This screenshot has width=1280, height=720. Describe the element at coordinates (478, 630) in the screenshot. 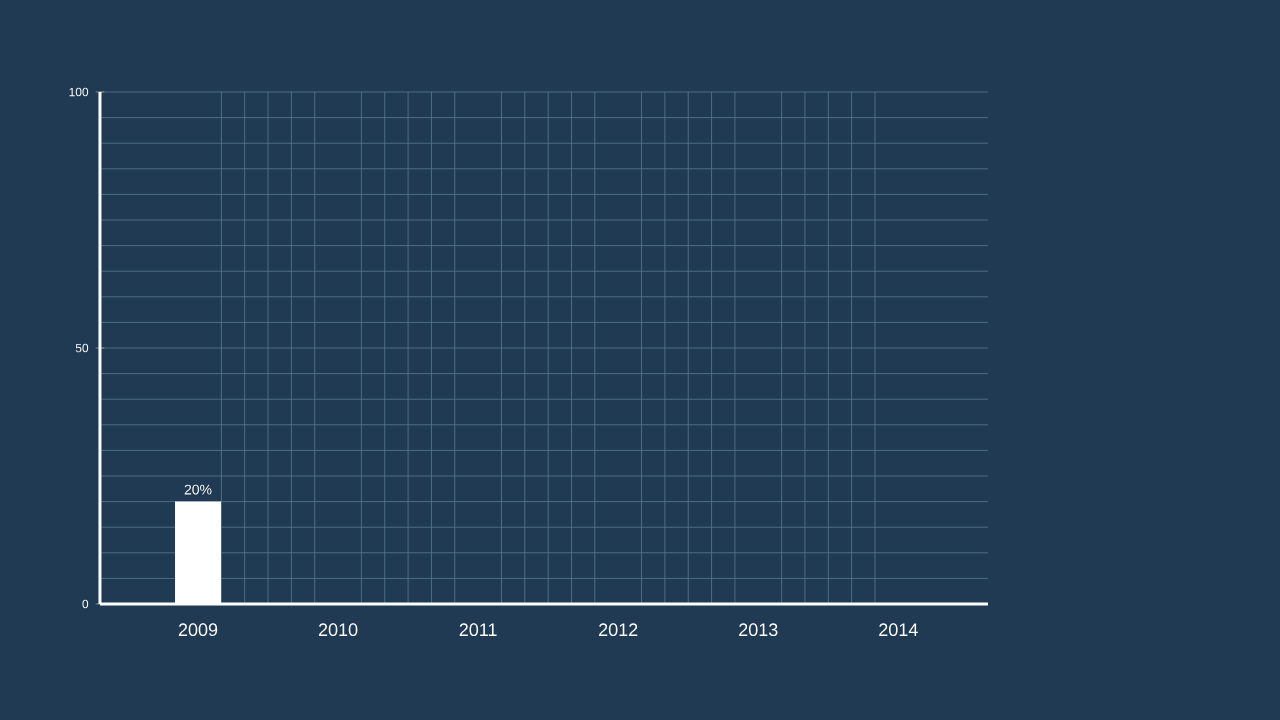

I see `x-tick-label: 2011` at that location.